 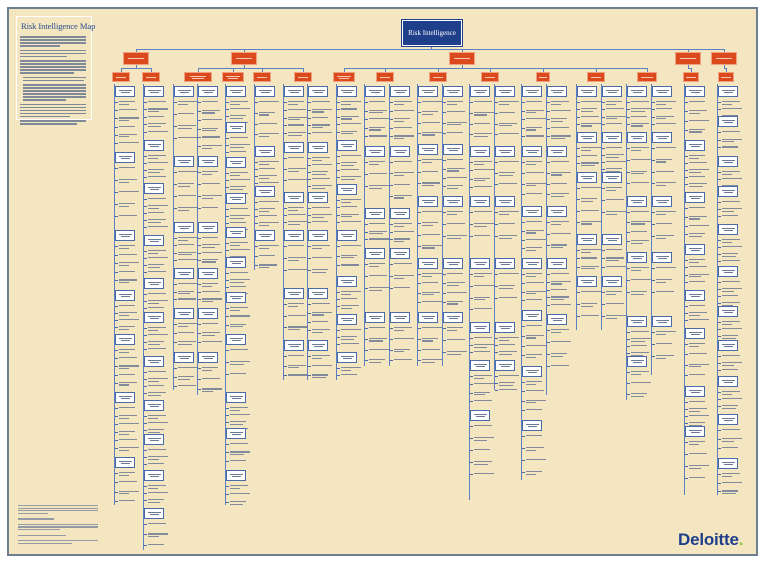 What do you see at coordinates (691, 77) in the screenshot?
I see `level2-node` at bounding box center [691, 77].